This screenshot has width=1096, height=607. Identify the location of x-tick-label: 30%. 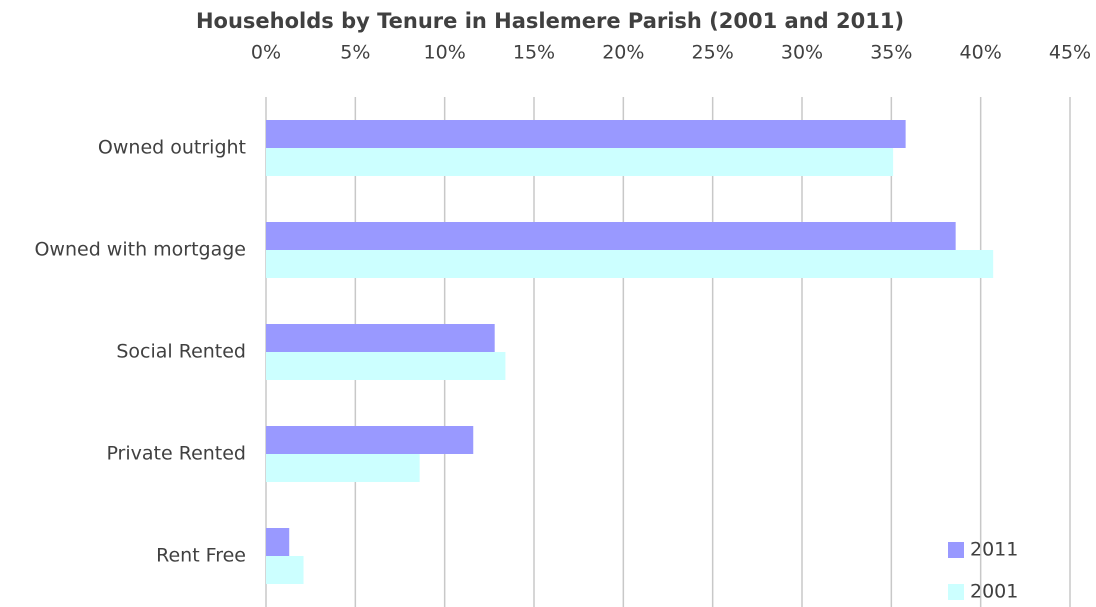
(802, 53).